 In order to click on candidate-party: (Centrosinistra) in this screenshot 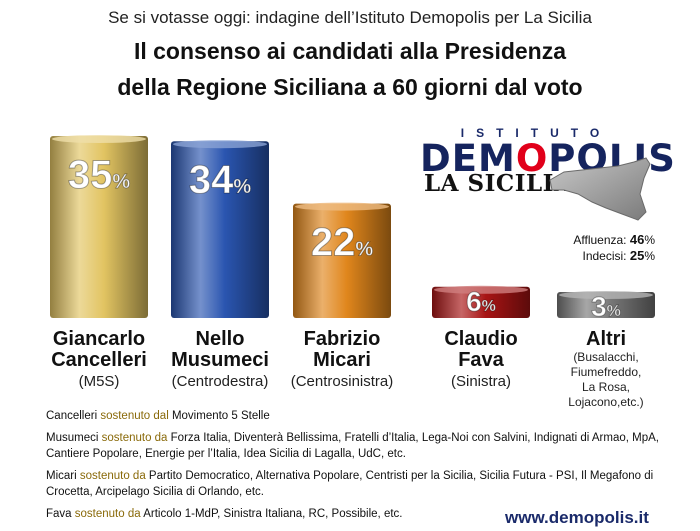, I will do `click(342, 381)`.